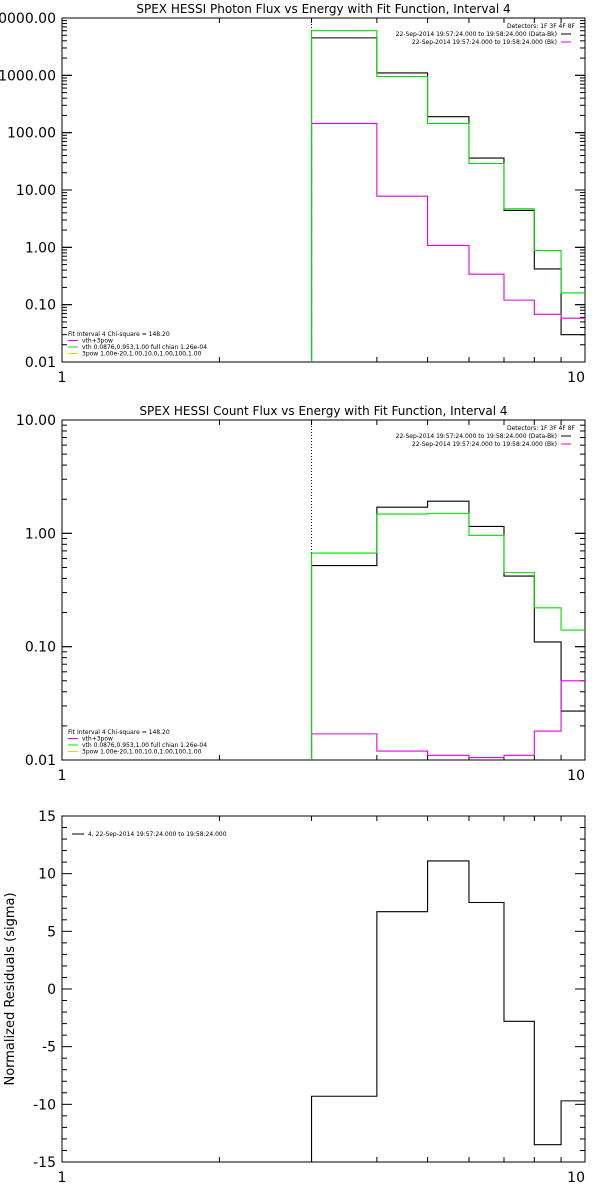  I want to click on chart-0-ytick-label-4: 100.00, so click(31, 134).